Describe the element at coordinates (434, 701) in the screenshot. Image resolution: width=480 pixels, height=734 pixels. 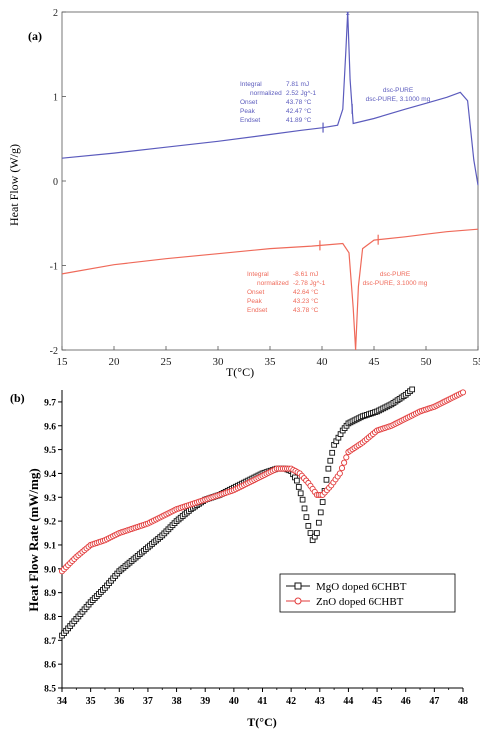
I see `panel-b-x-tick-label: 47` at that location.